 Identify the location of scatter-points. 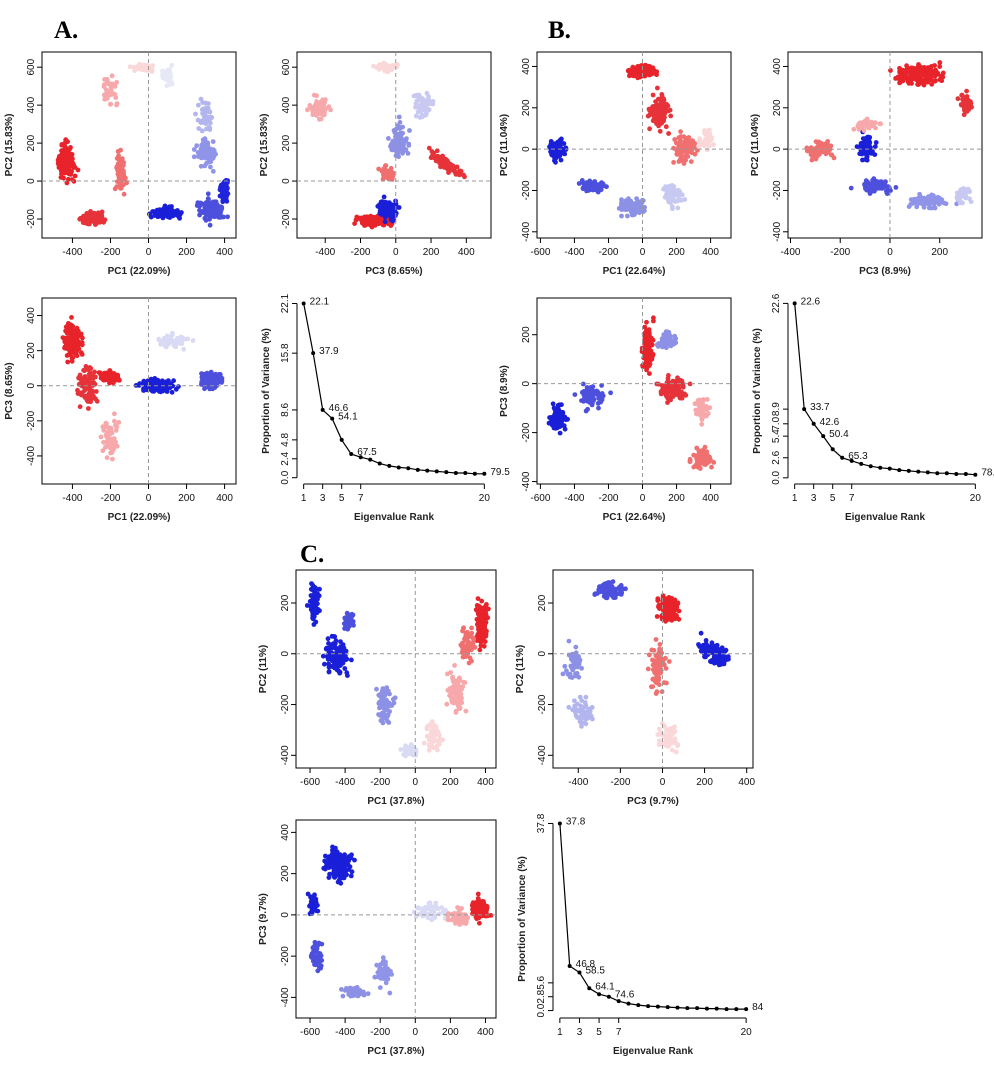
(142, 388).